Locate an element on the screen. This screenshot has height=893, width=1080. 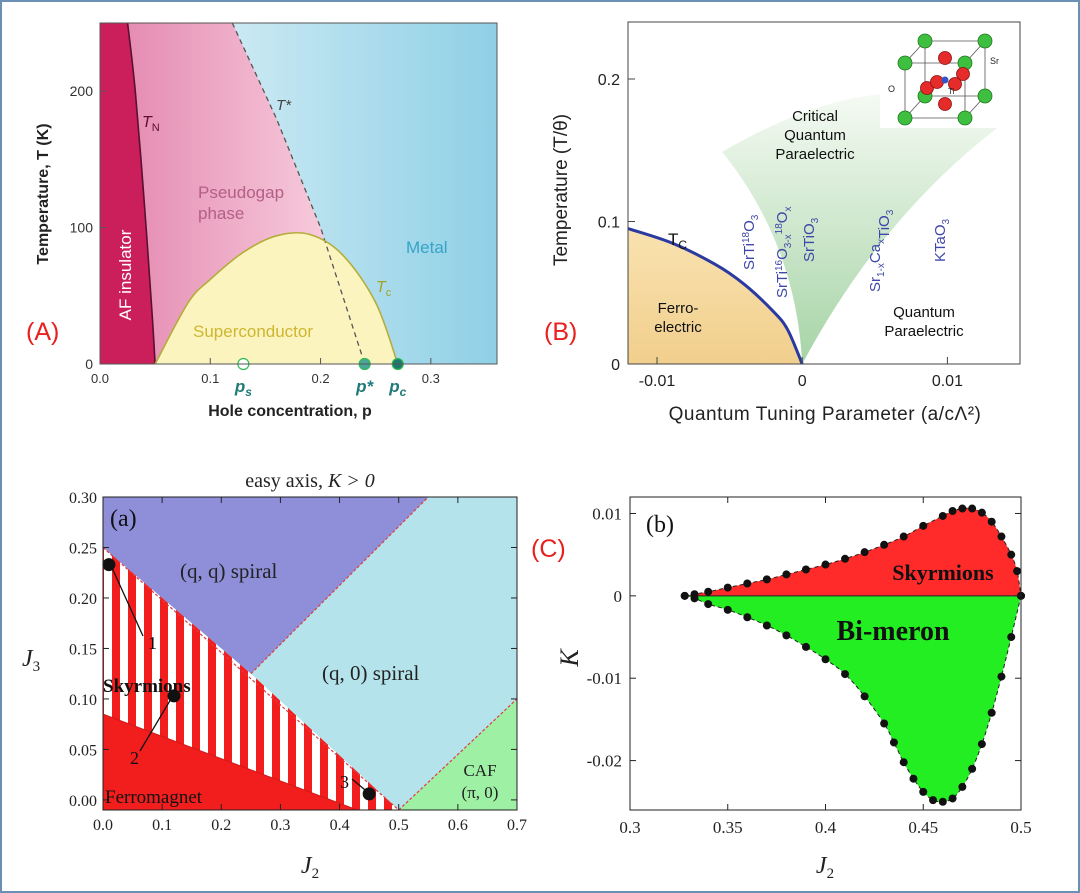
marker-label-3: 3 is located at coordinates (344, 782).